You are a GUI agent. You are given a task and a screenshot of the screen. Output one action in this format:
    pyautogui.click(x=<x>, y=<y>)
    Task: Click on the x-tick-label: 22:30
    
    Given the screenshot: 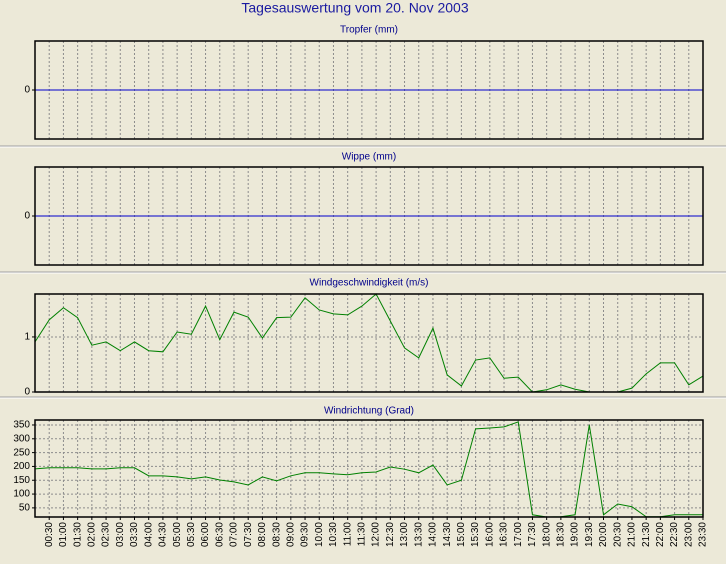 What is the action you would take?
    pyautogui.click(x=674, y=534)
    